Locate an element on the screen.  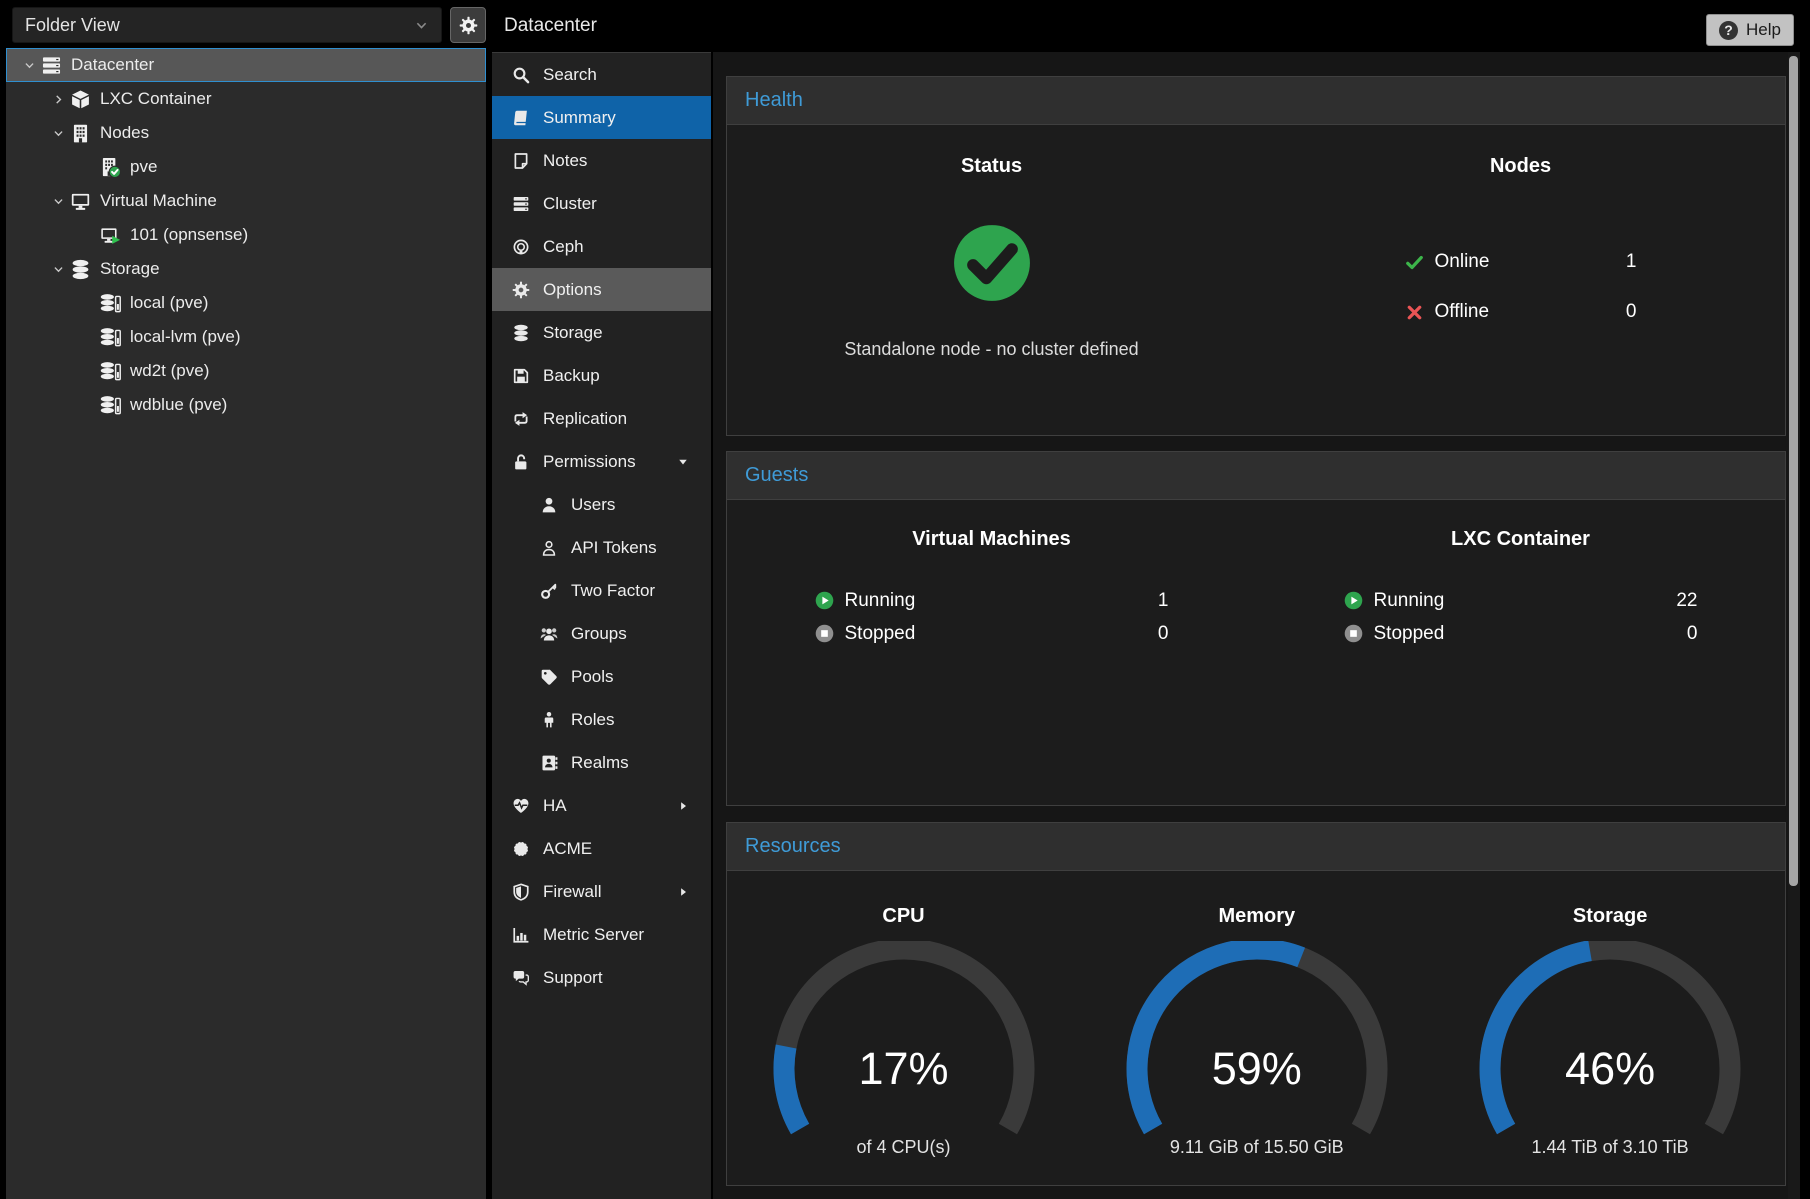
view-mode-select: Folder View is located at coordinates (227, 25).